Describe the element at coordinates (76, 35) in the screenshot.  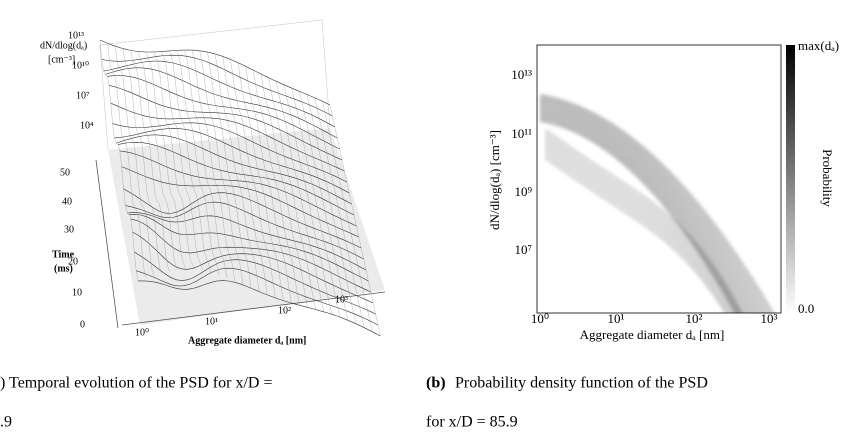
I see `z-tick: 10¹³` at that location.